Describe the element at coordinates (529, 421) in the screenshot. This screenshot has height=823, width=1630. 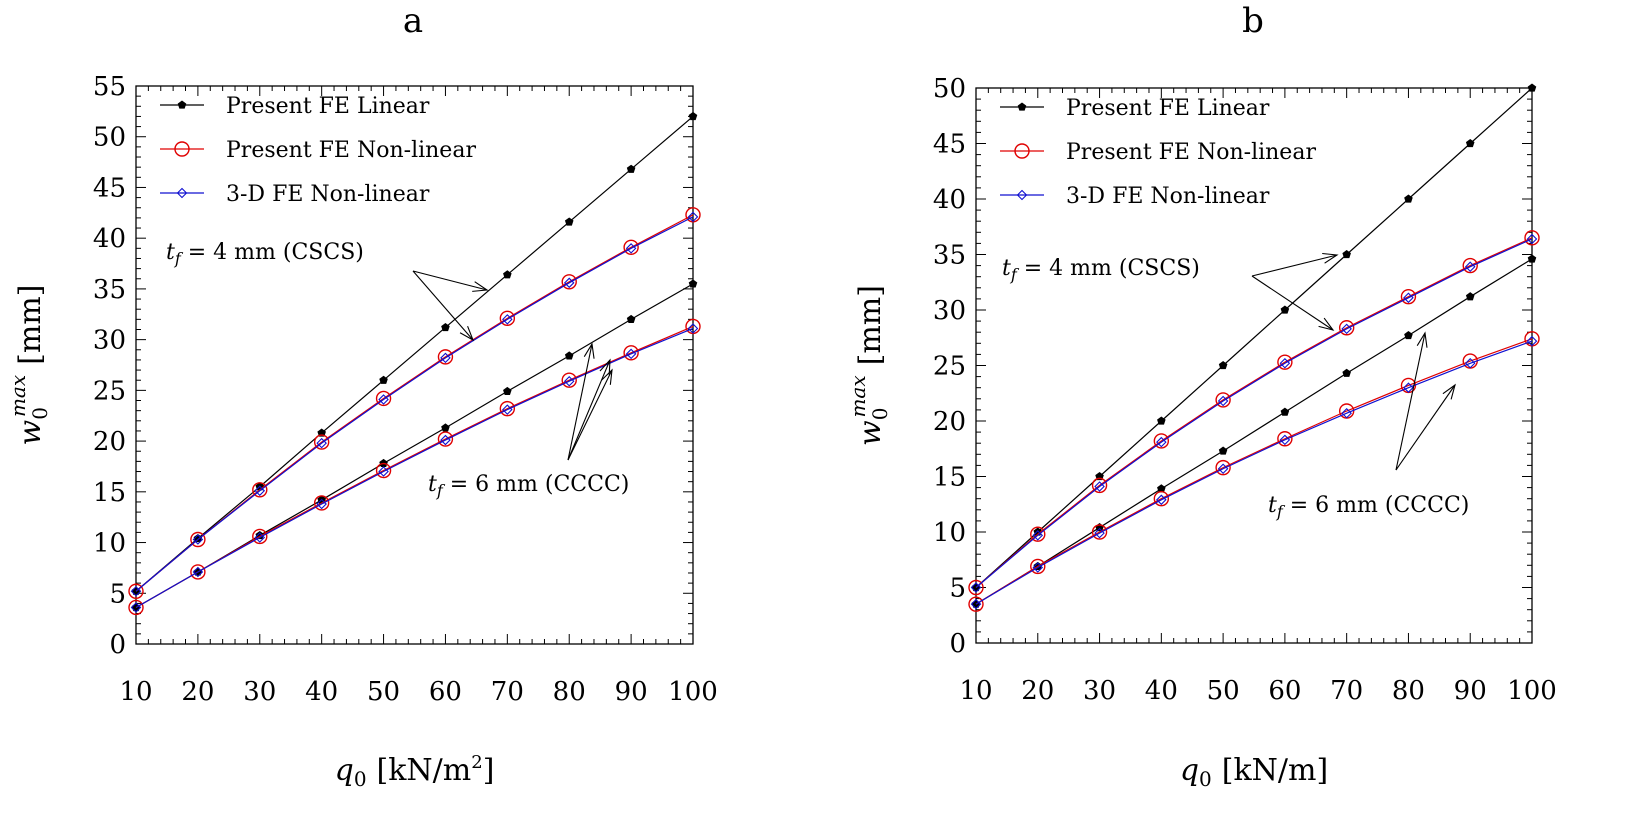
I see `annotation: tf = 6 mm (CCCC)` at that location.